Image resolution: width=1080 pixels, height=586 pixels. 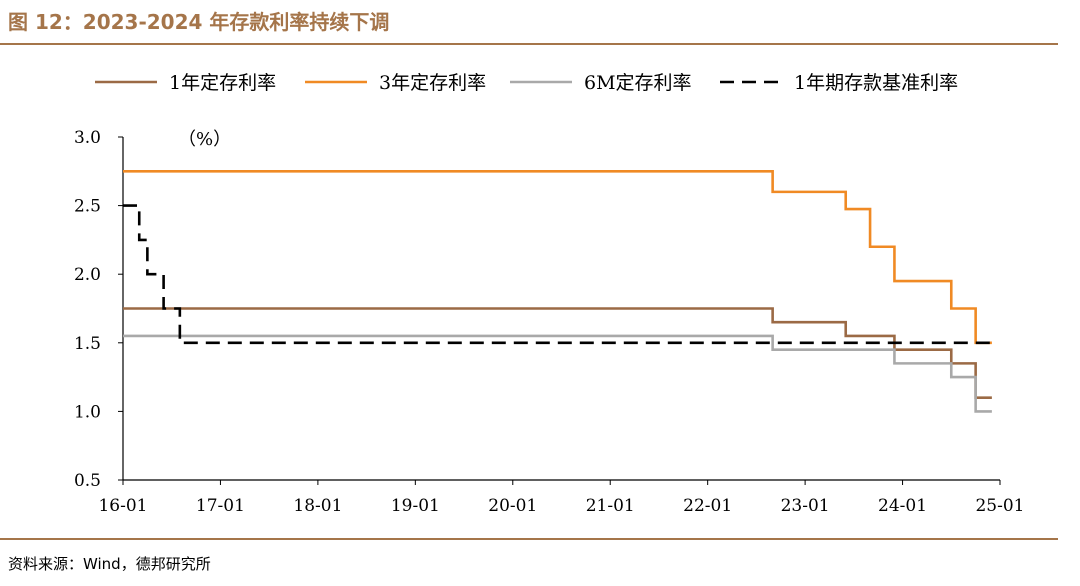 I want to click on x-tick-label: 21-01, so click(x=610, y=506).